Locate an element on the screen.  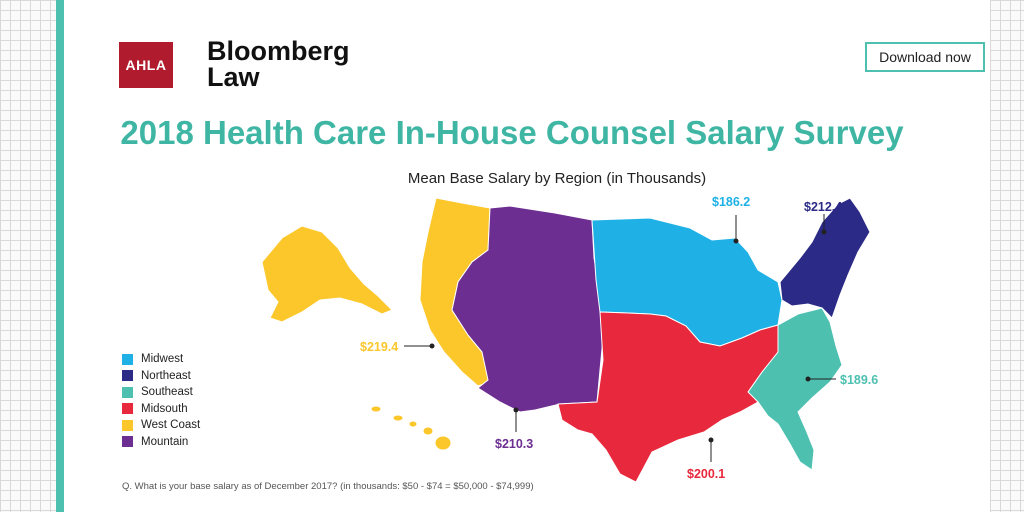
callout-west-coast: $219.4 is located at coordinates (397, 347).